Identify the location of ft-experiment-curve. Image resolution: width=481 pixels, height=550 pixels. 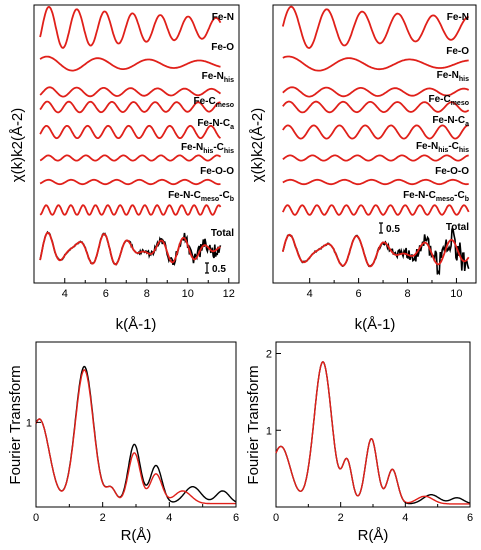
(136, 434).